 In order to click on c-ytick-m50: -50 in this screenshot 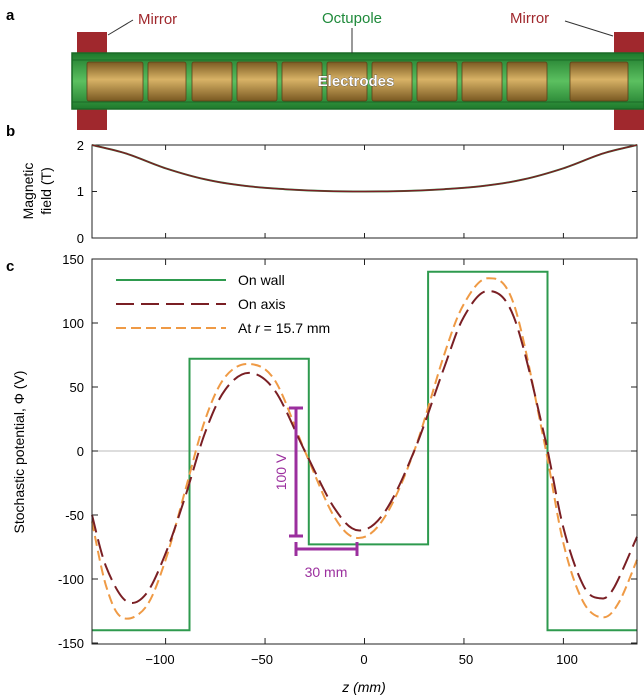, I will do `click(74, 515)`.